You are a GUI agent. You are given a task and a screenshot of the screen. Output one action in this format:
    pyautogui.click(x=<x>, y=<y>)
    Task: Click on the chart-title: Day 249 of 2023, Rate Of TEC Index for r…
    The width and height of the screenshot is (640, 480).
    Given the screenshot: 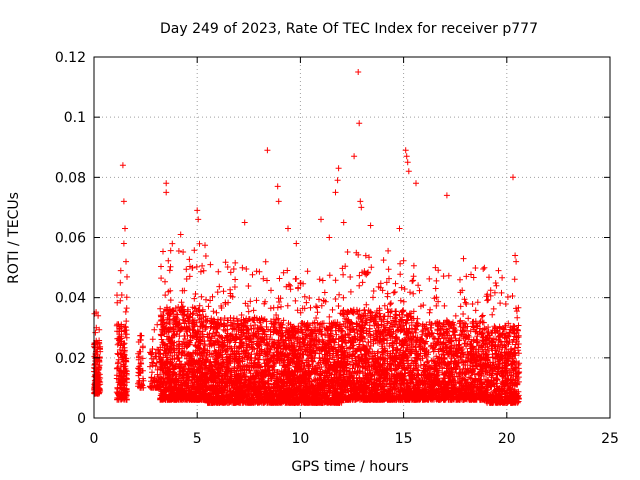 What is the action you would take?
    pyautogui.click(x=349, y=29)
    